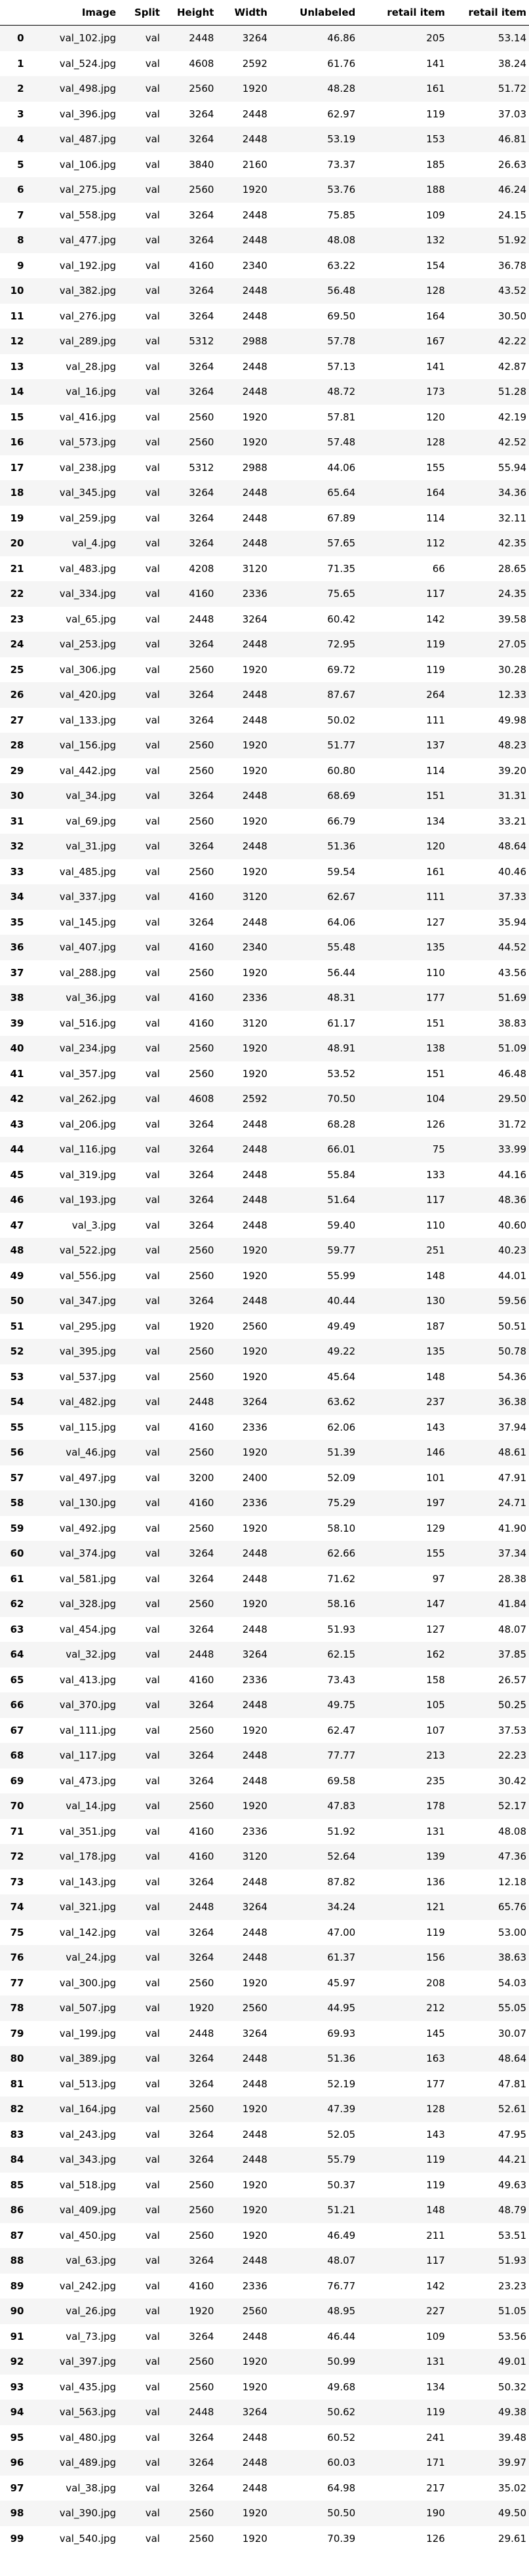 The height and width of the screenshot is (2576, 529). Describe the element at coordinates (16, 493) in the screenshot. I see `row-index: 18` at that location.